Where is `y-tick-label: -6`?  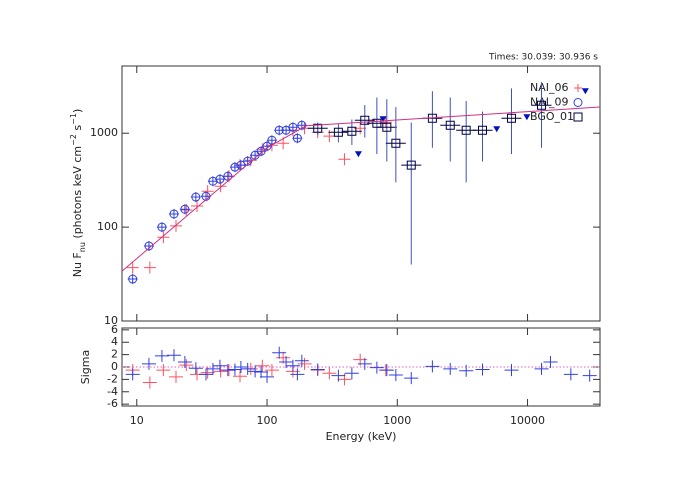 y-tick-label: -6 is located at coordinates (112, 403).